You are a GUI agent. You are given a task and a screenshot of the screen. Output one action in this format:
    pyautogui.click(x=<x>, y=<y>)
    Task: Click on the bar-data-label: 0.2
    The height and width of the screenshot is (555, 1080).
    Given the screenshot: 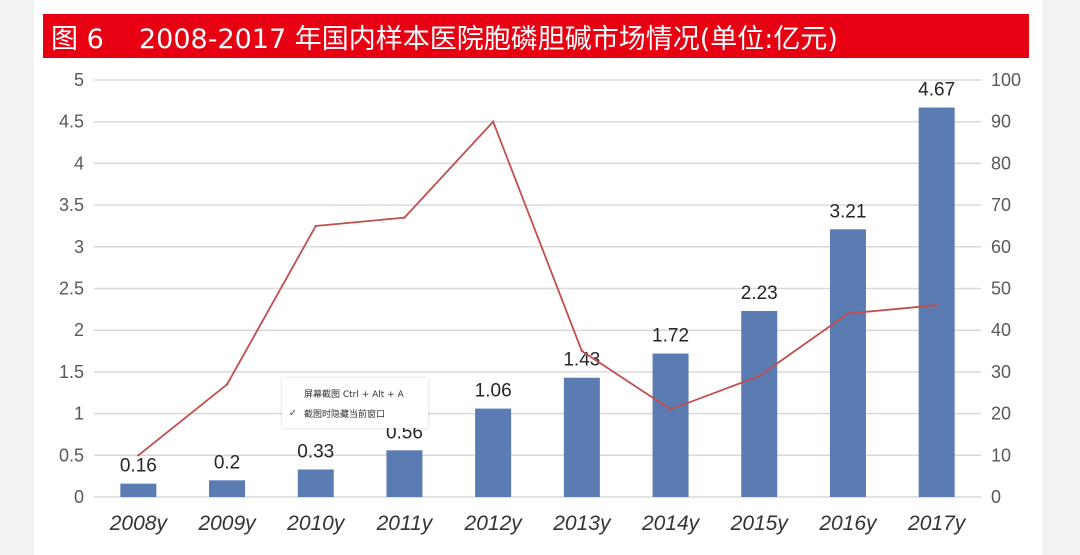 What is the action you would take?
    pyautogui.click(x=227, y=462)
    